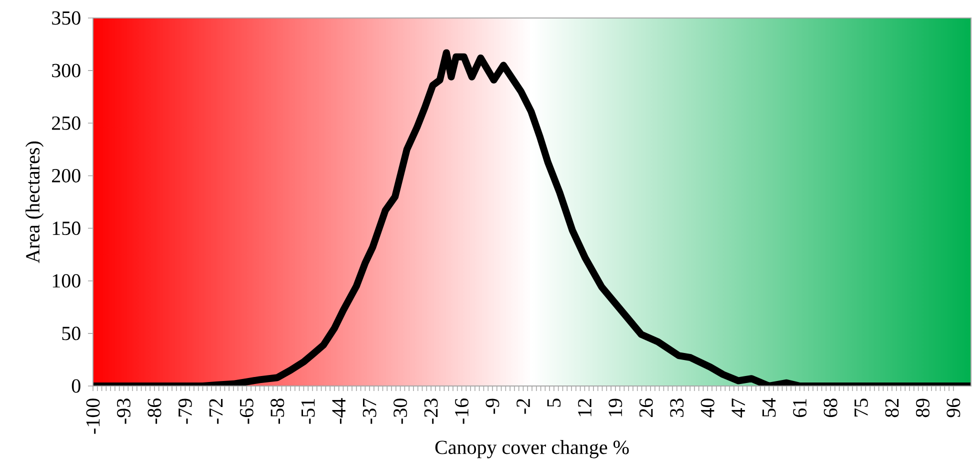  Describe the element at coordinates (738, 408) in the screenshot. I see `x-tick-label: 47` at that location.